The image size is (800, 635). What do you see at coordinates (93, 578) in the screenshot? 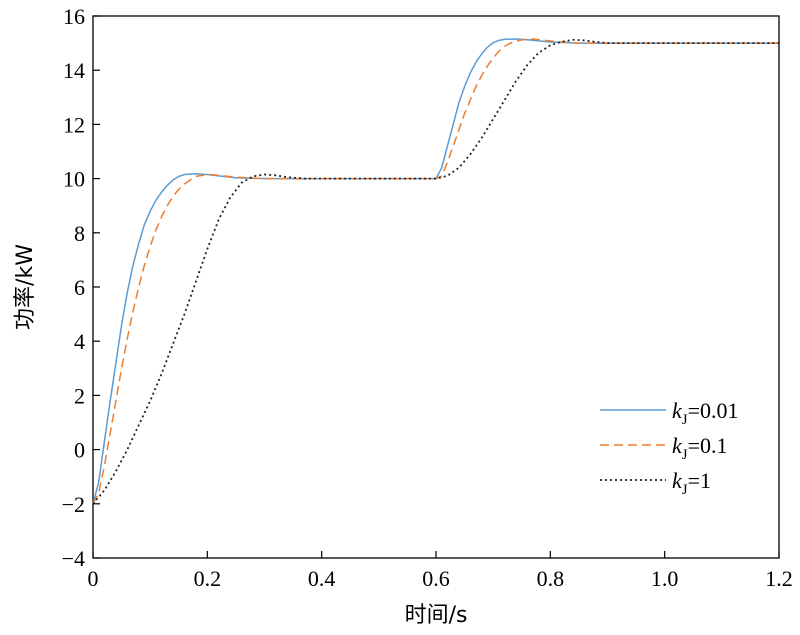
I see `x-tick-label: 0` at bounding box center [93, 578].